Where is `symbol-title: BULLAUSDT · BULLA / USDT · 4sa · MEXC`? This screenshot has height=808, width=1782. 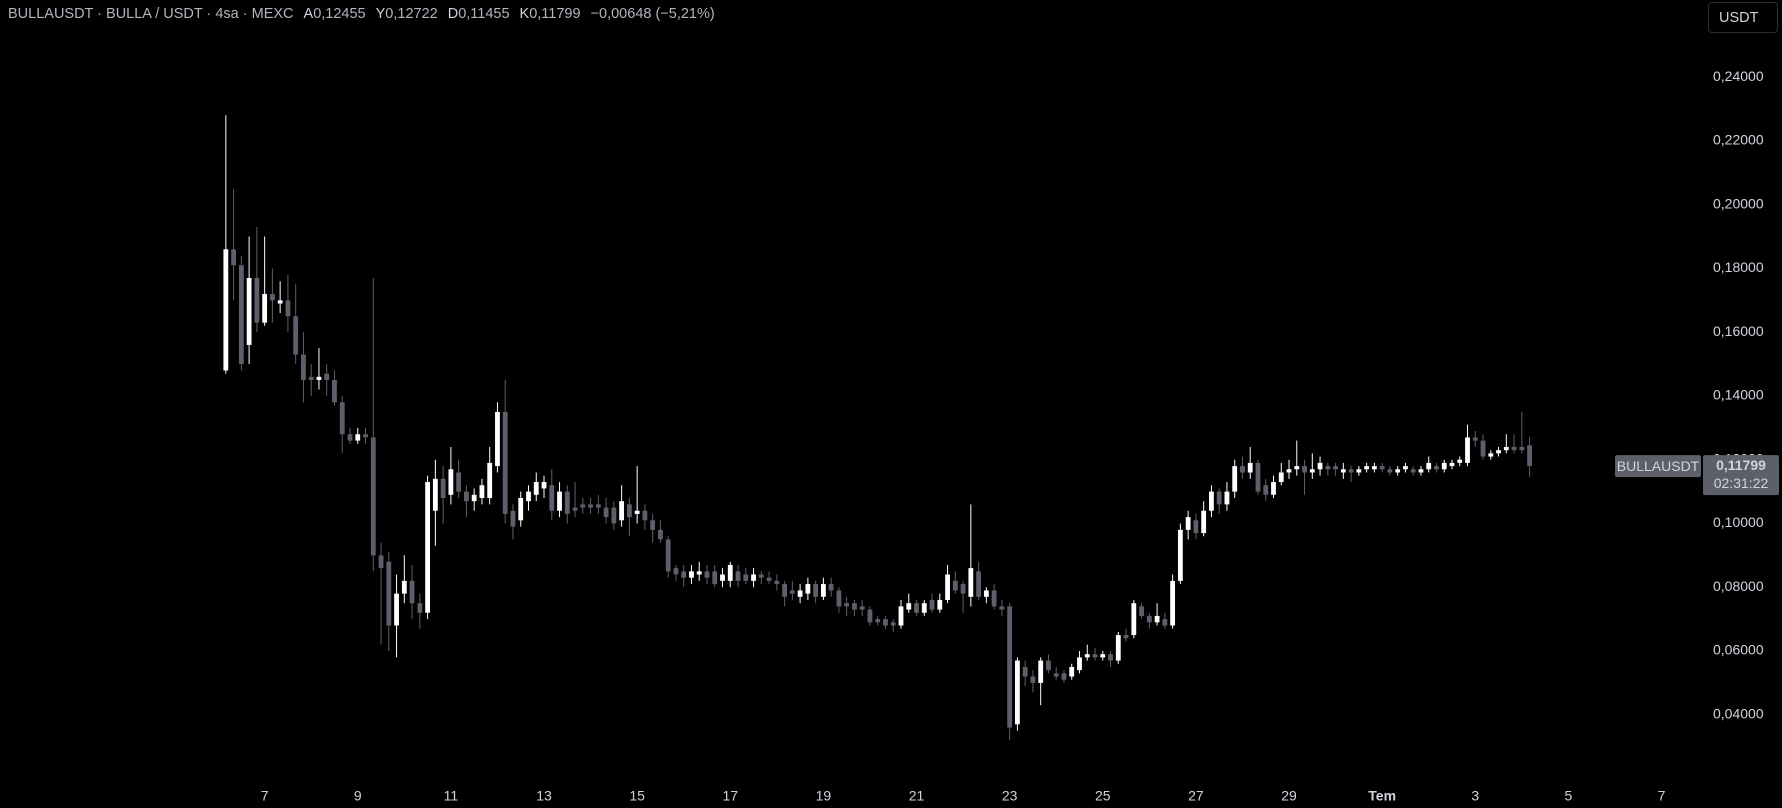 symbol-title: BULLAUSDT · BULLA / USDT · 4sa · MEXC is located at coordinates (151, 14).